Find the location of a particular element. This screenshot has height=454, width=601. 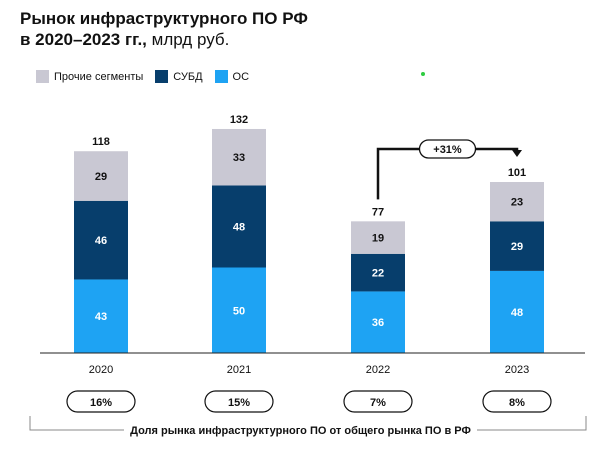

x-tick-2021: 2021 is located at coordinates (239, 370).